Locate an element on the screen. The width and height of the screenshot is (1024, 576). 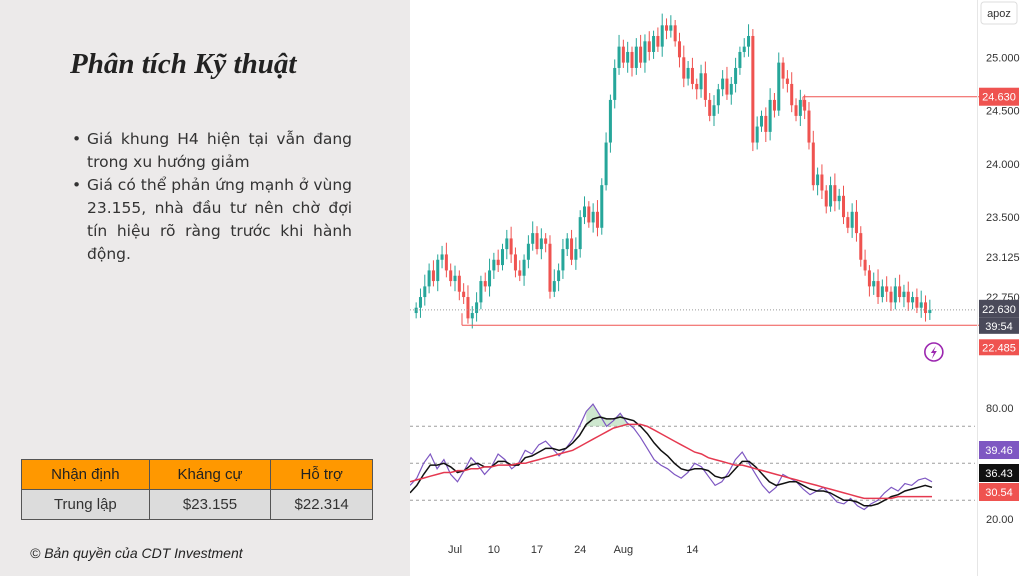
time-axis-label: 17 is located at coordinates (537, 550).